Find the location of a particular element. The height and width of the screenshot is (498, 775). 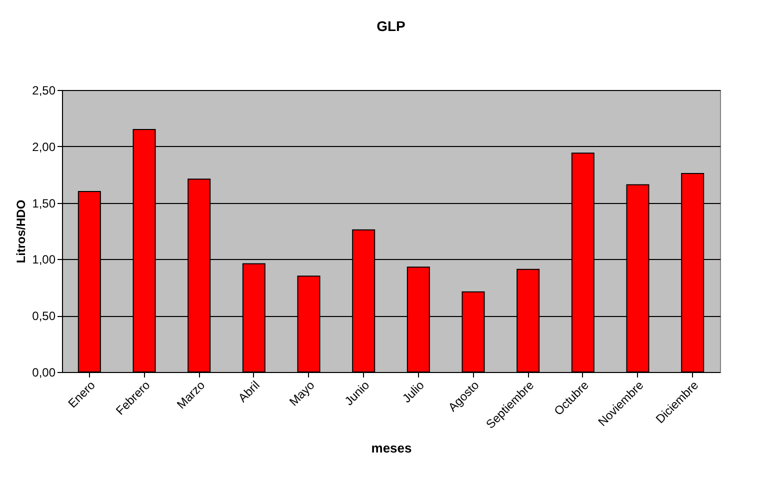

x-tick-label: Julio is located at coordinates (414, 392).